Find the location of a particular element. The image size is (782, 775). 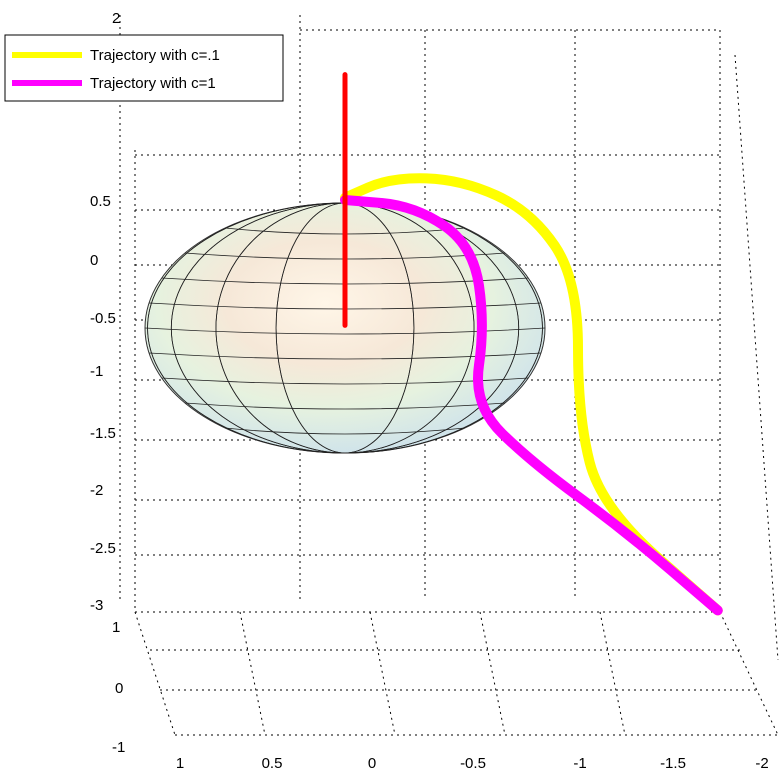

x-tick-label: -2 is located at coordinates (761, 763).